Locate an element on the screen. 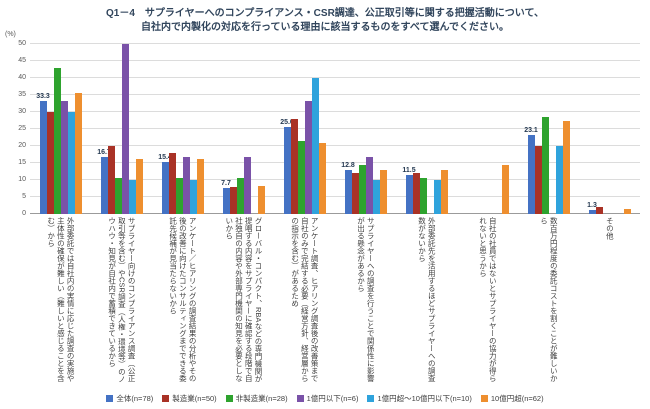  bar: 33.3 is located at coordinates (43, 153).